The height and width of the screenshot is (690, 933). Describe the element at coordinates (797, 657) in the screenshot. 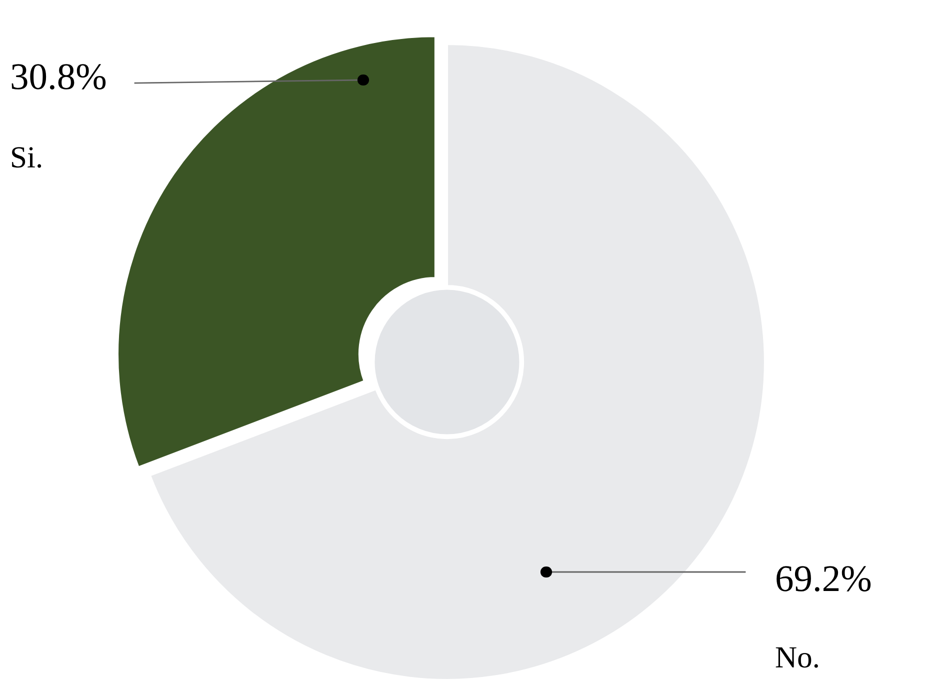

I see `slice-label: No.` at that location.